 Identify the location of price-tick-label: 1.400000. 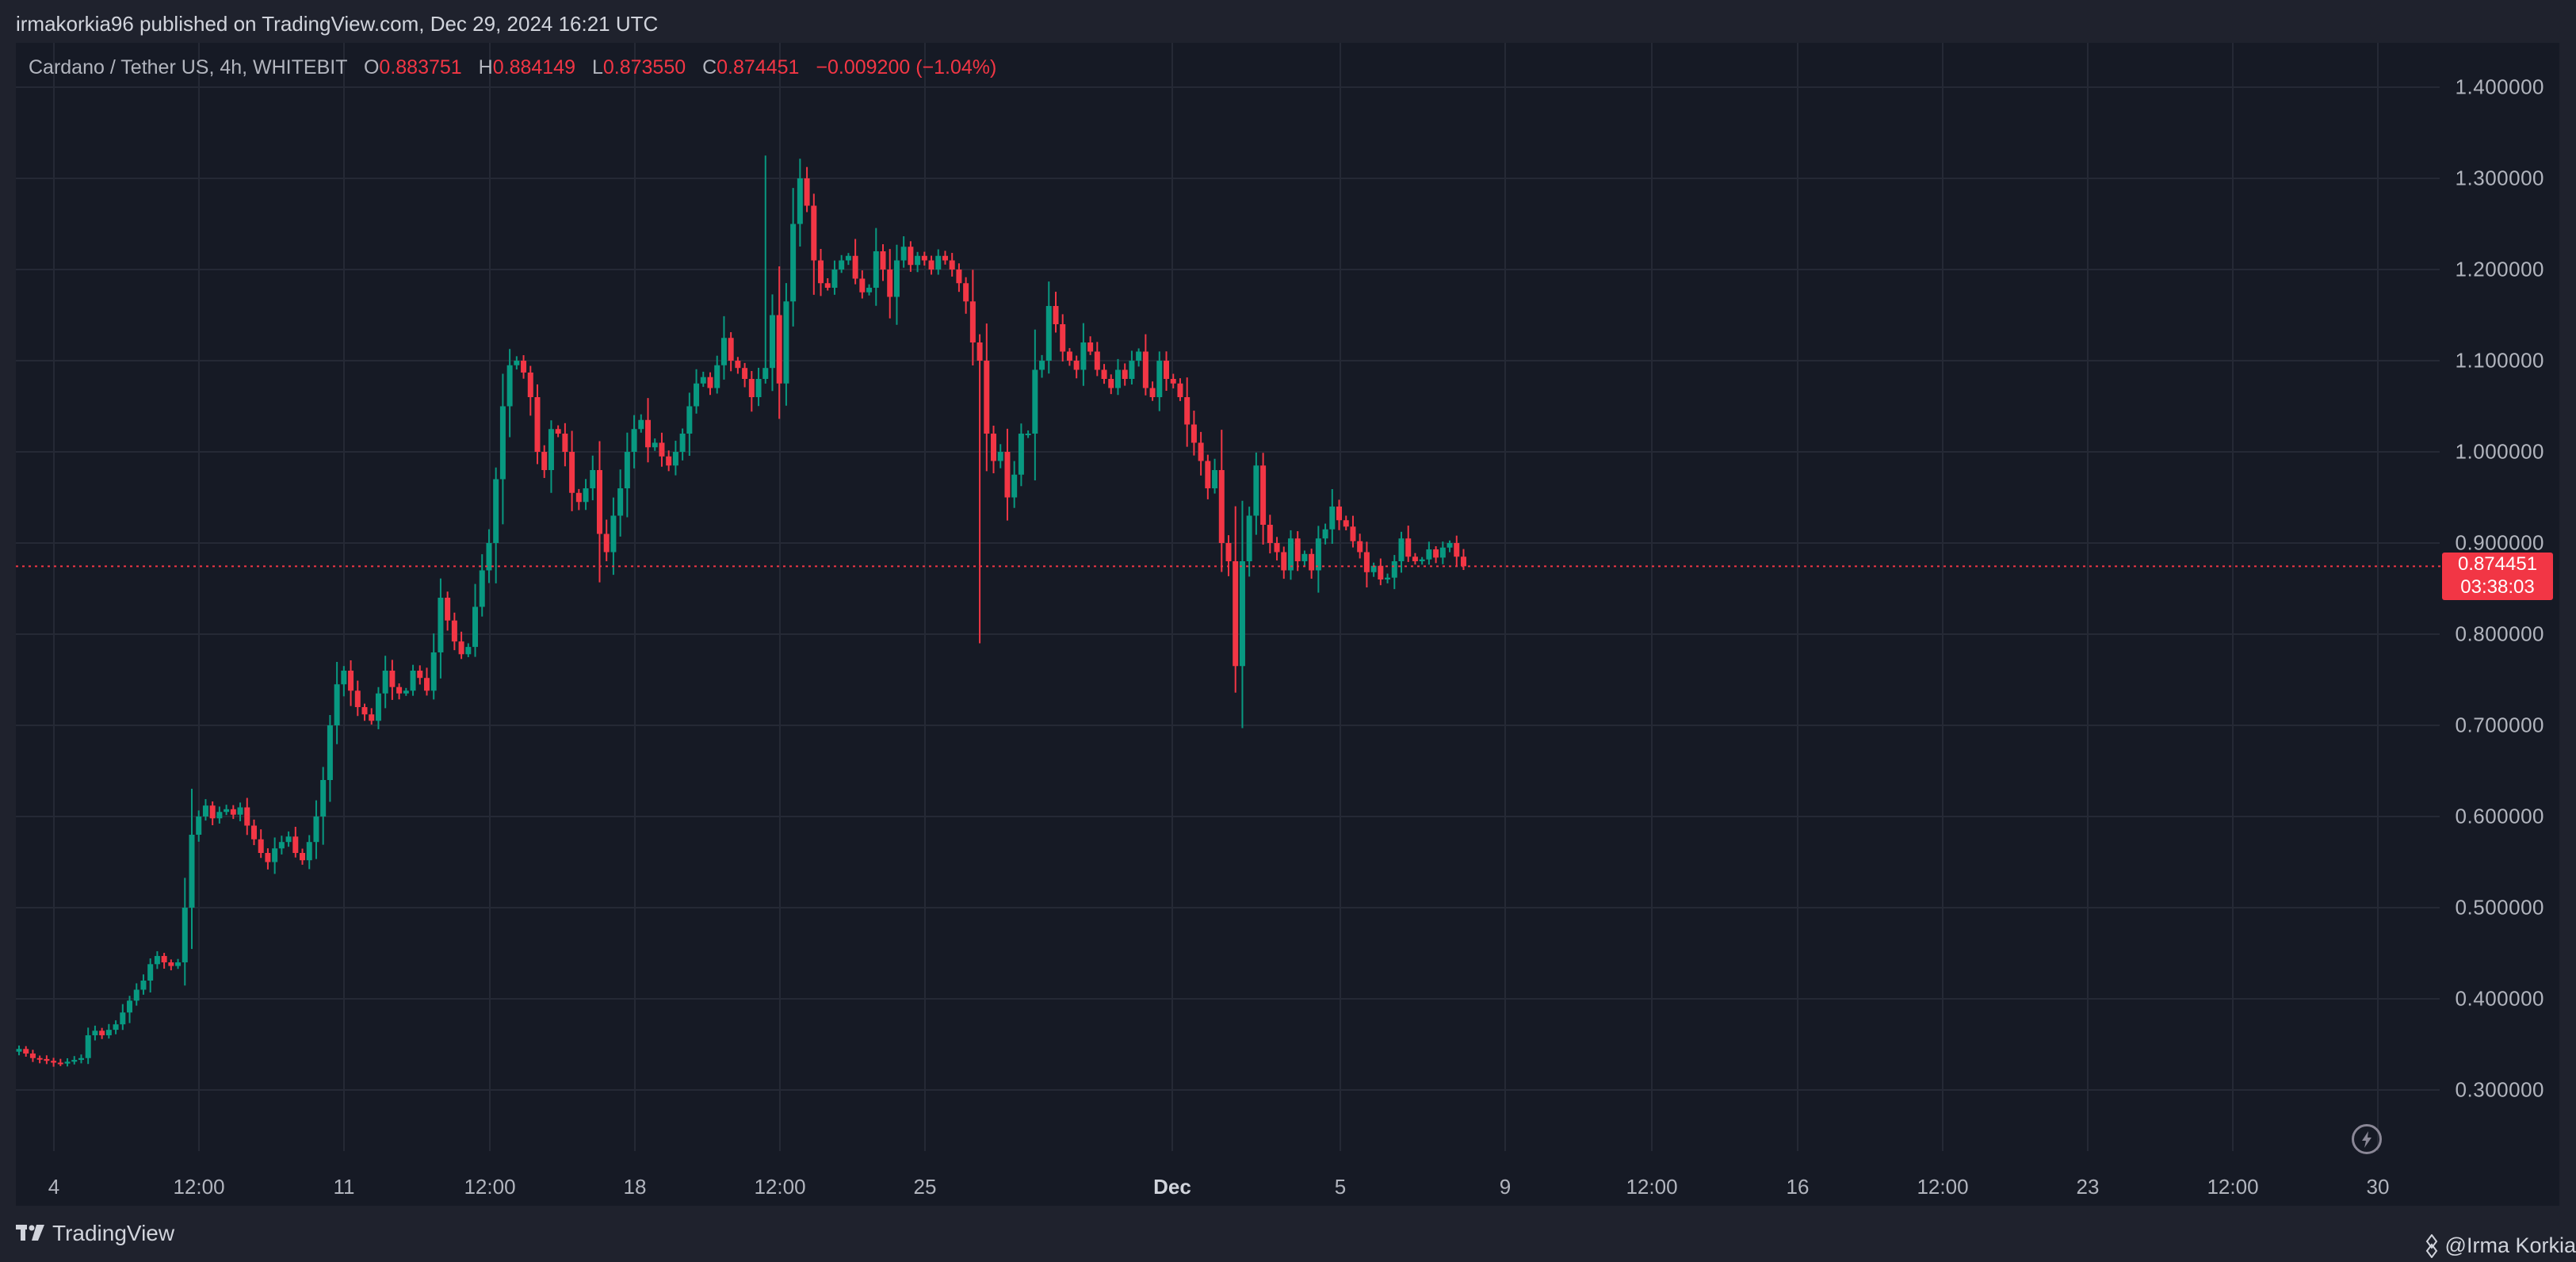
(2499, 87).